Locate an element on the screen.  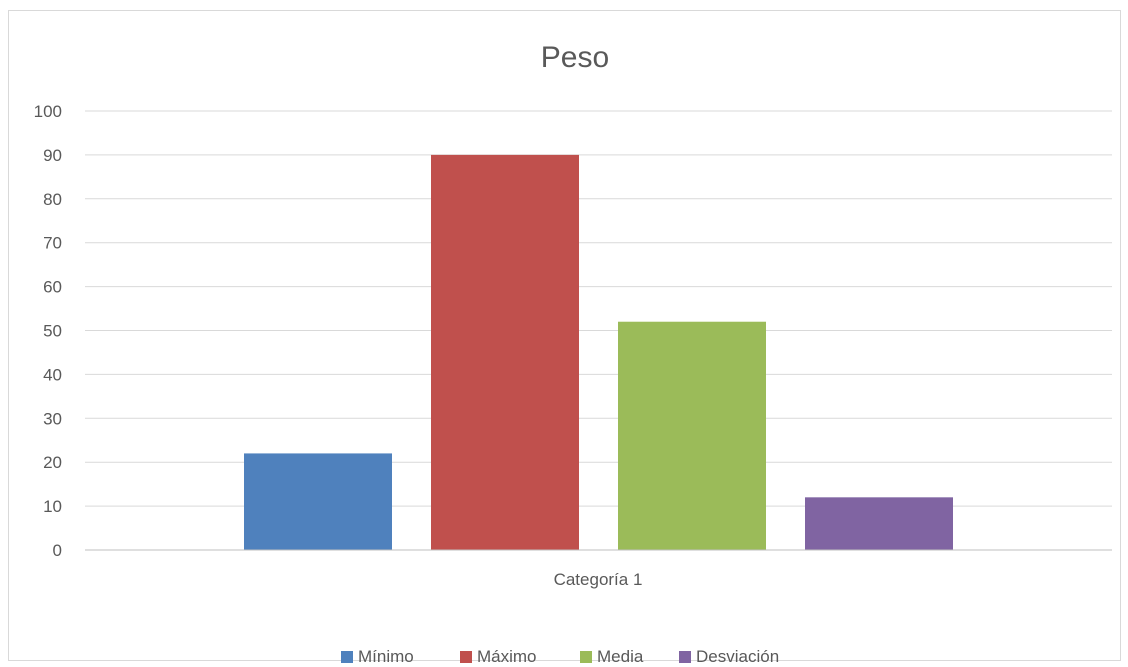
legend-label: Desviación is located at coordinates (737, 656).